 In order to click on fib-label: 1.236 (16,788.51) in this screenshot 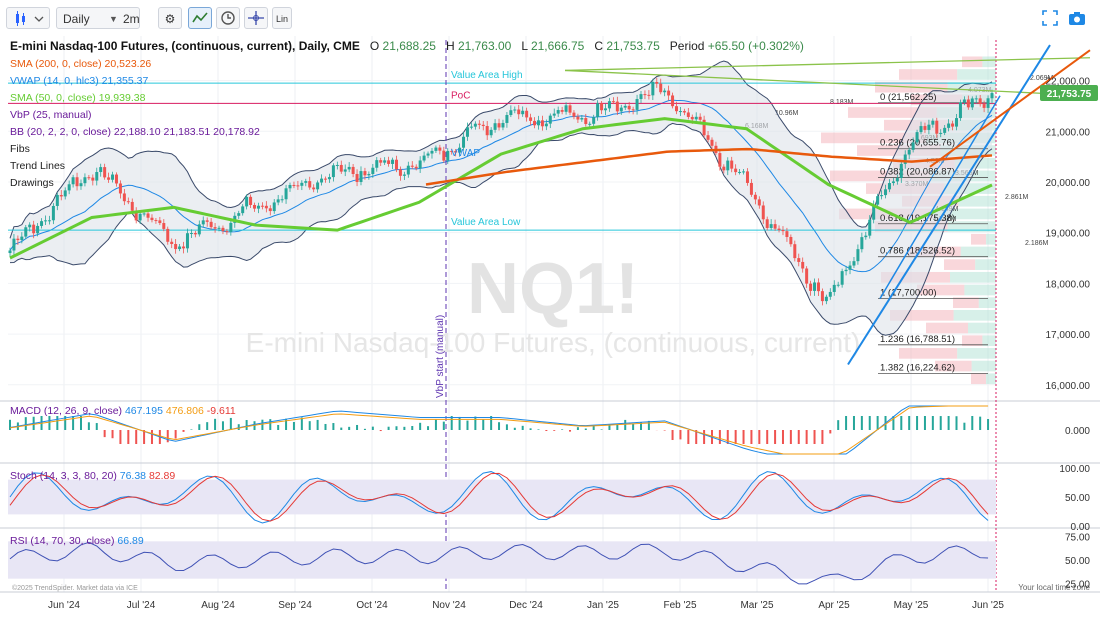, I will do `click(917, 339)`.